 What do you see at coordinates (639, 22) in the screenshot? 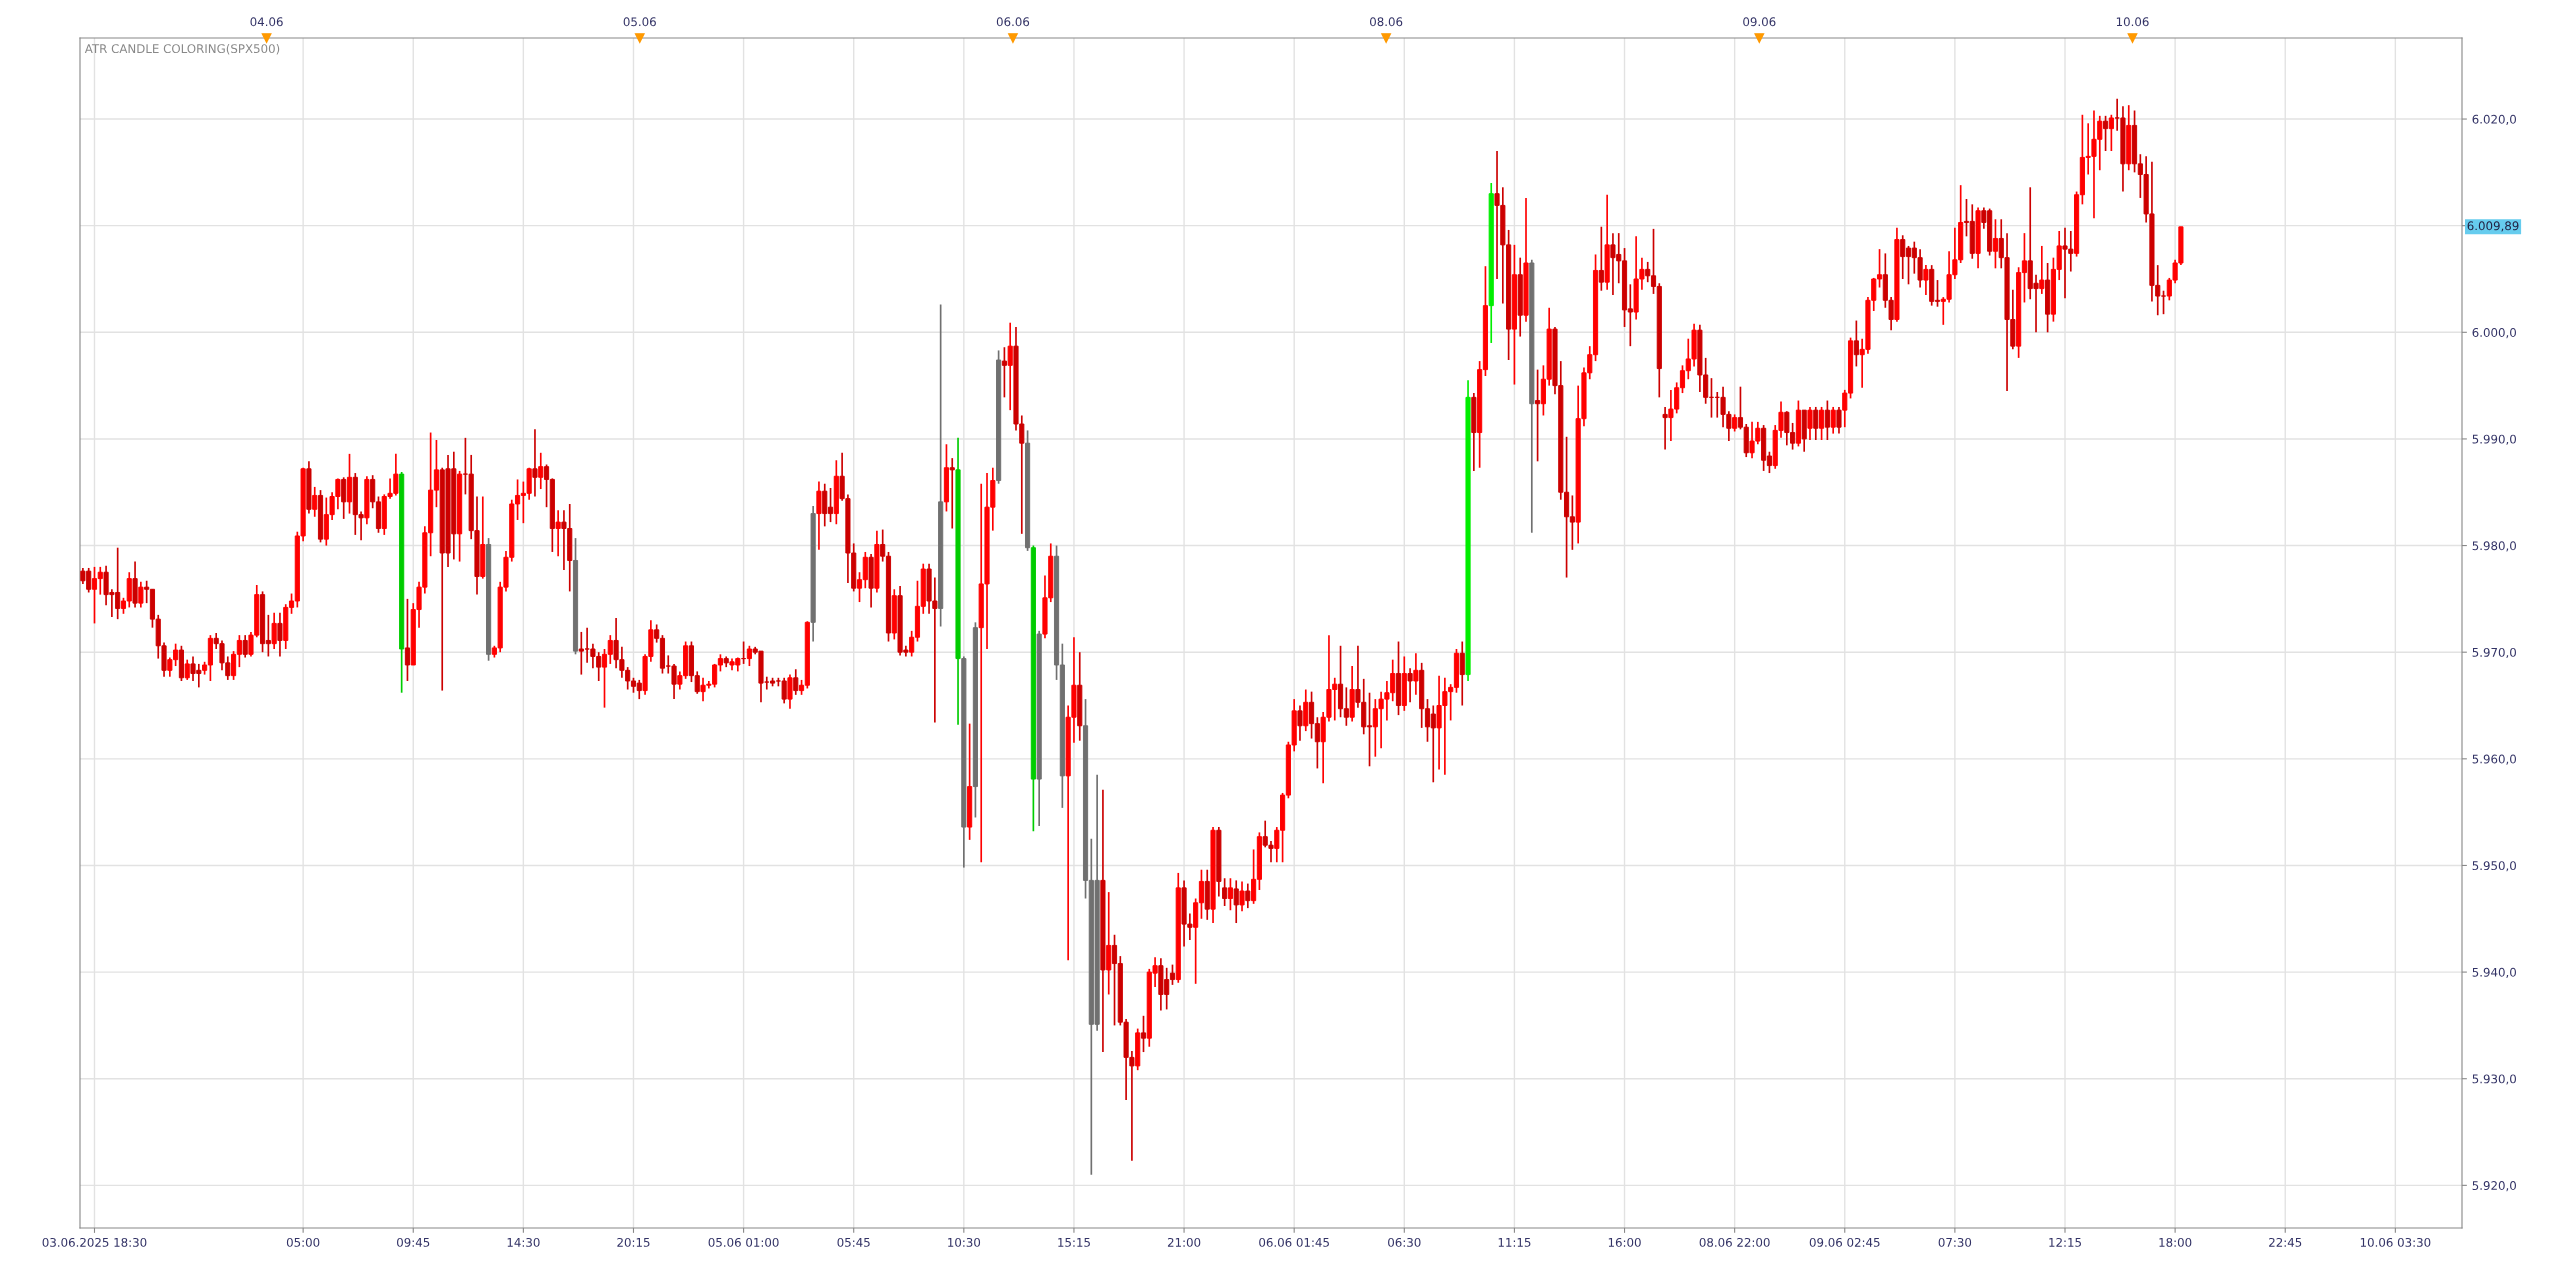
I see `text: 05.06` at bounding box center [639, 22].